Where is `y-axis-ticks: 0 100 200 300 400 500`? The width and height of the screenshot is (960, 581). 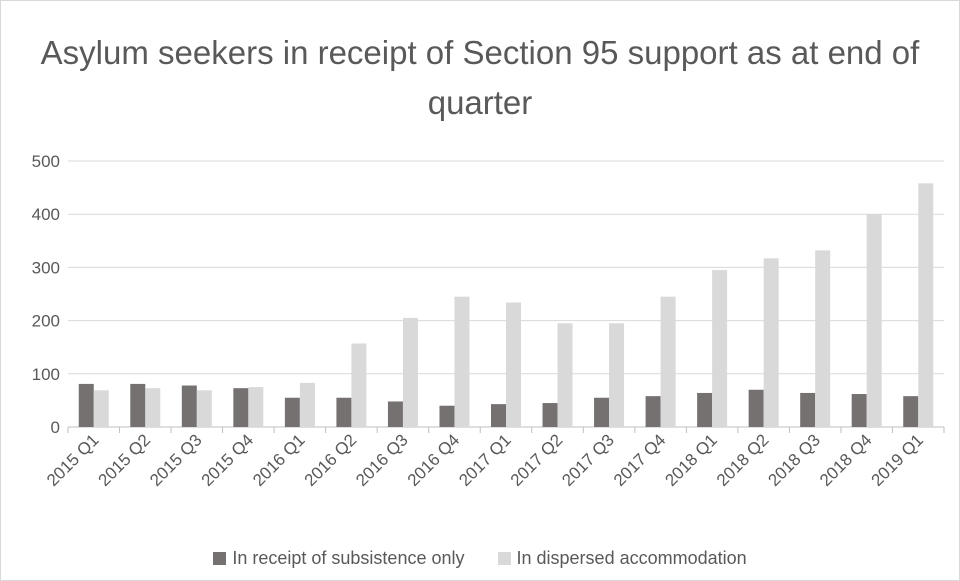
y-axis-ticks: 0 100 200 300 400 500 is located at coordinates (46, 294).